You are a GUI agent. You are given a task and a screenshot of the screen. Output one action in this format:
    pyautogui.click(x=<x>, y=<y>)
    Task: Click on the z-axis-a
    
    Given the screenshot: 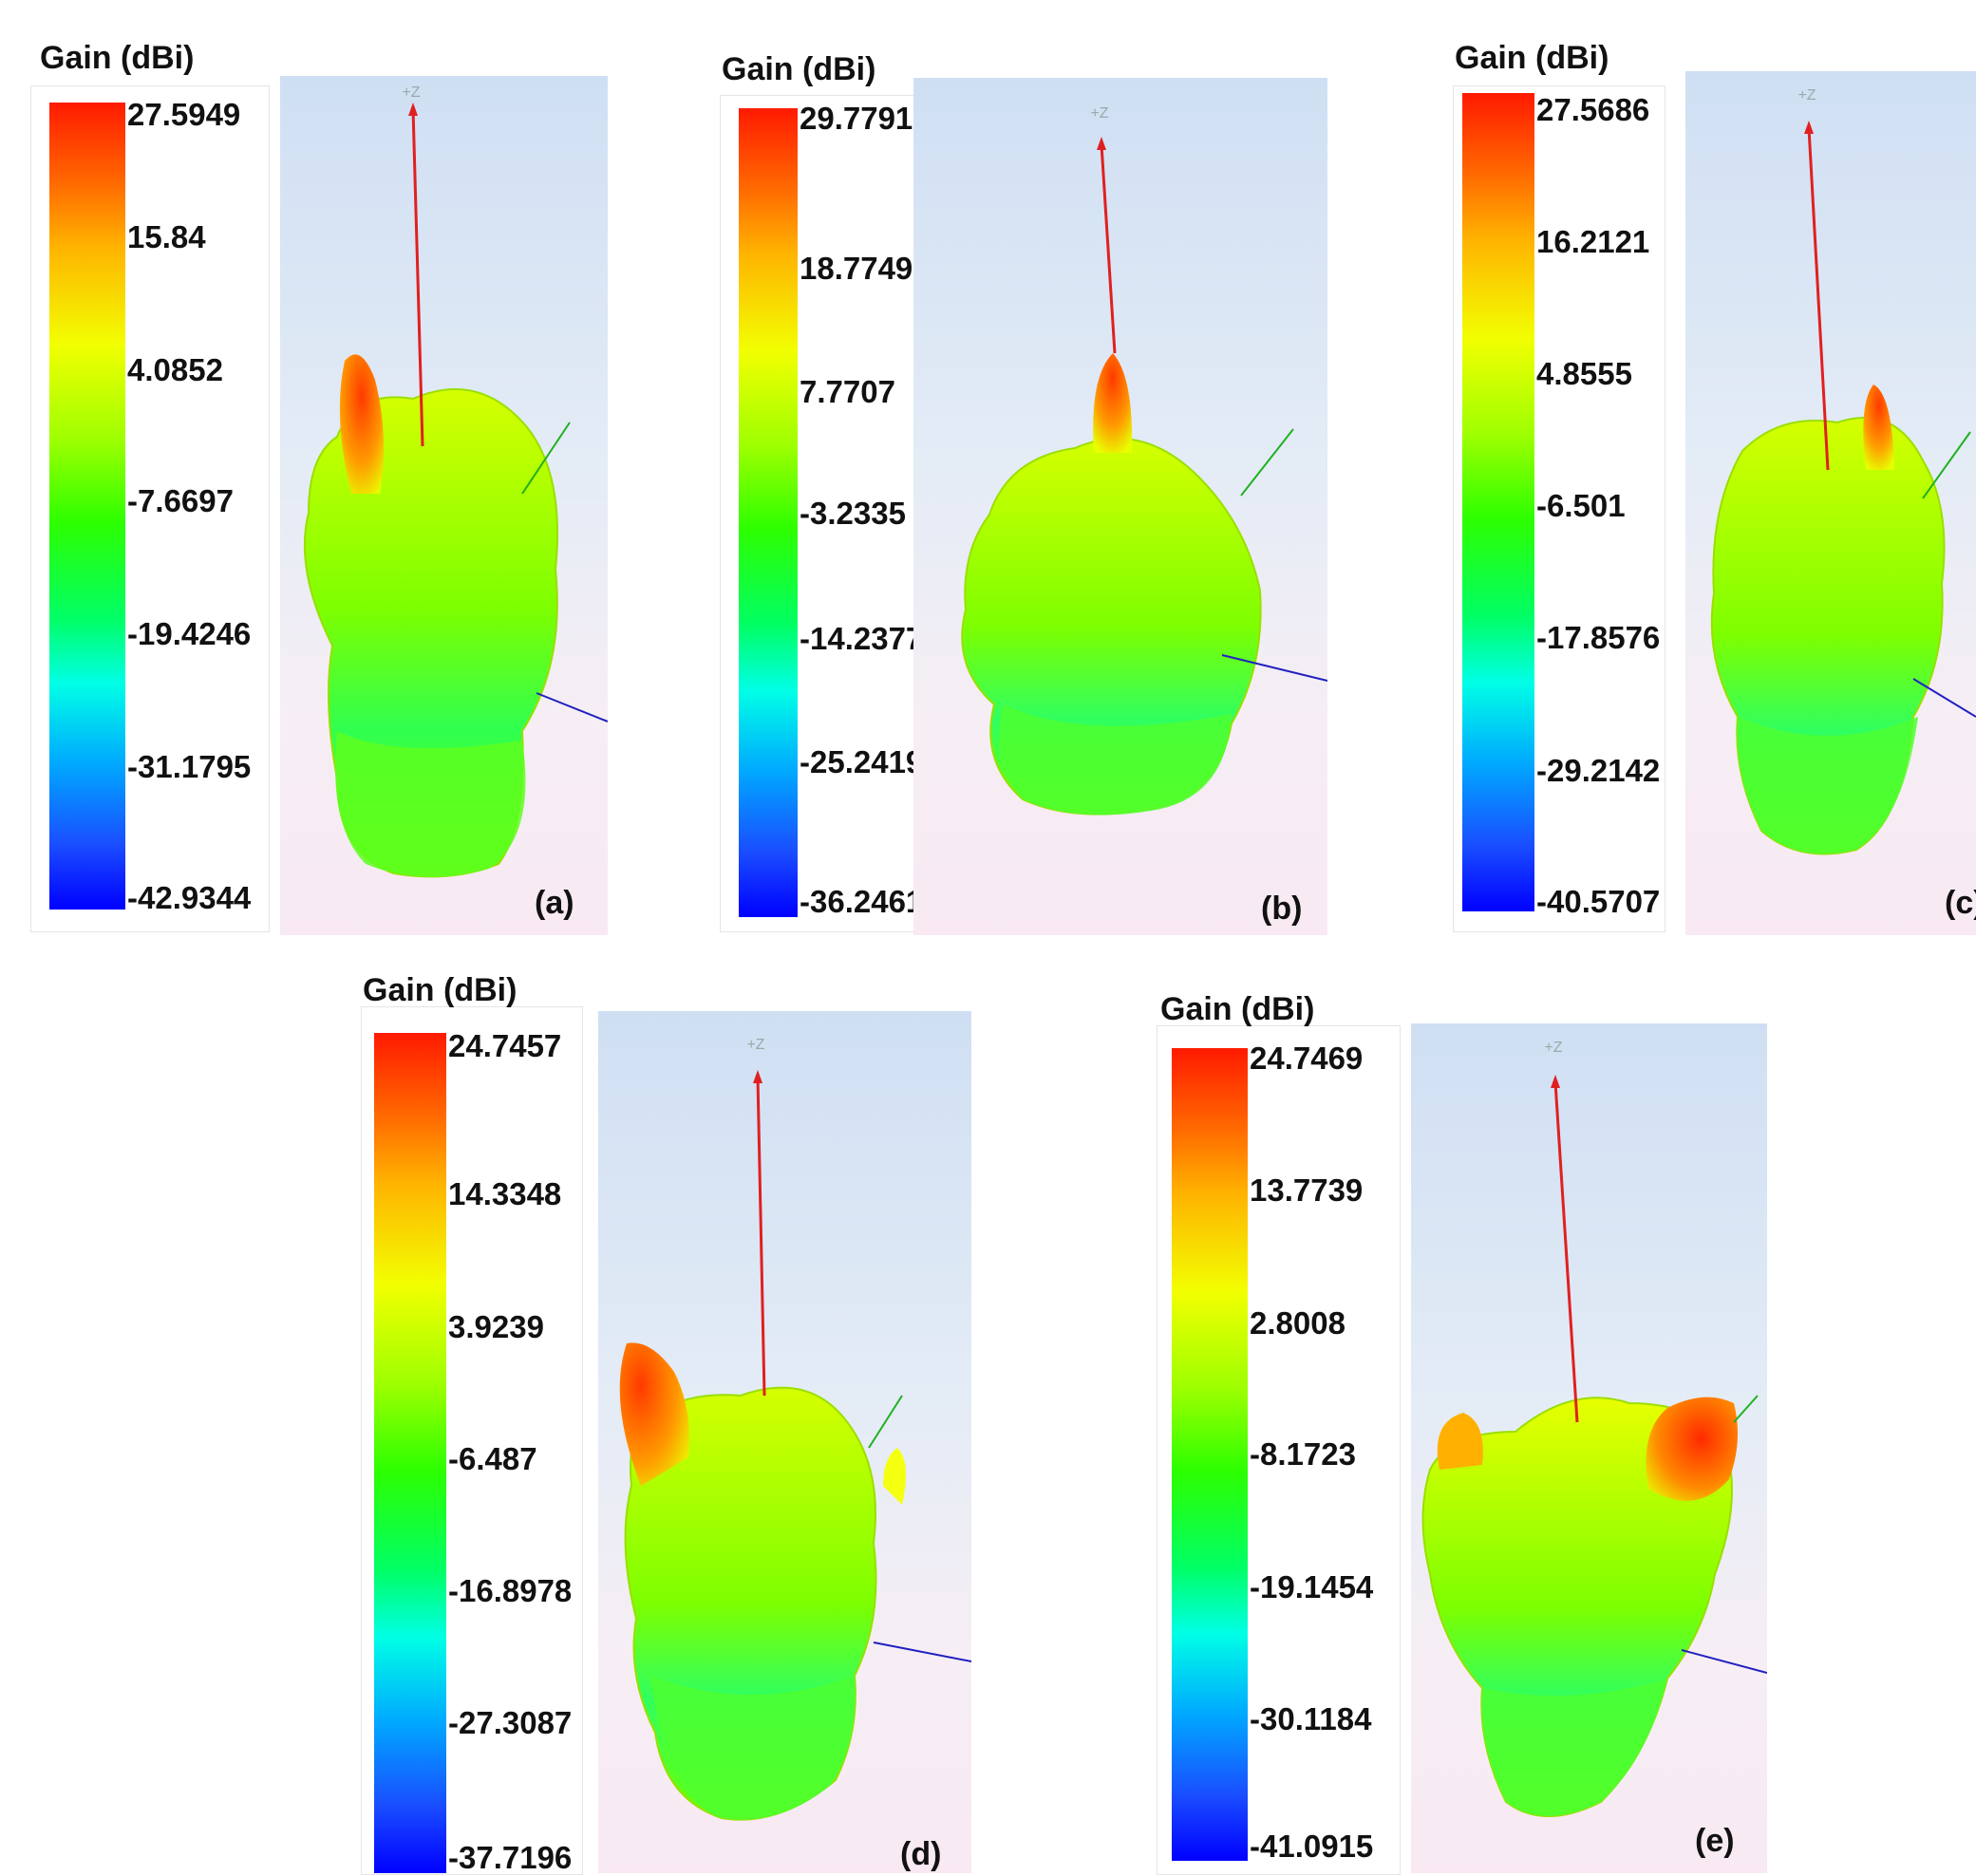 What is the action you would take?
    pyautogui.click(x=417, y=277)
    